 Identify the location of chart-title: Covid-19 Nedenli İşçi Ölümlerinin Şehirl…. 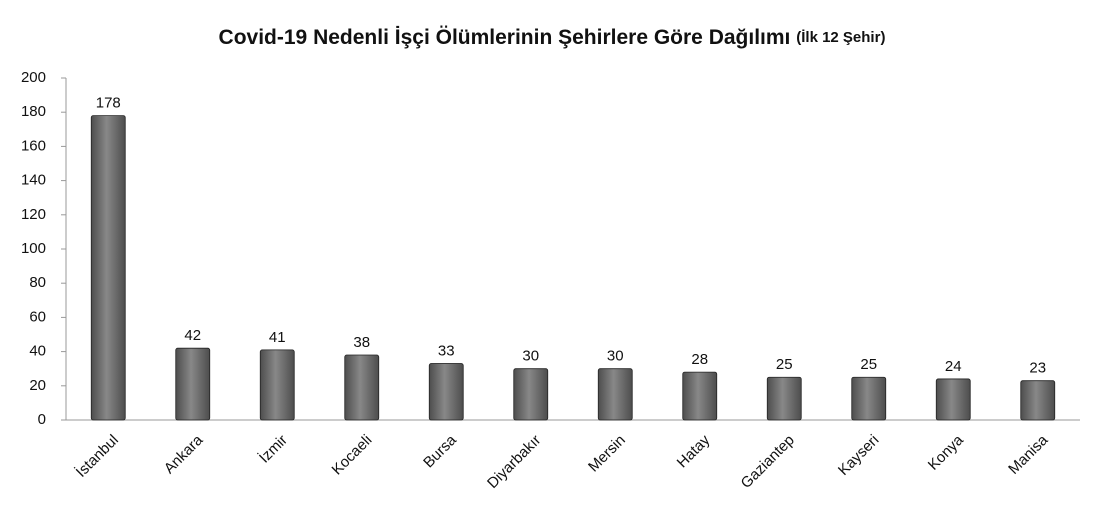
(552, 37).